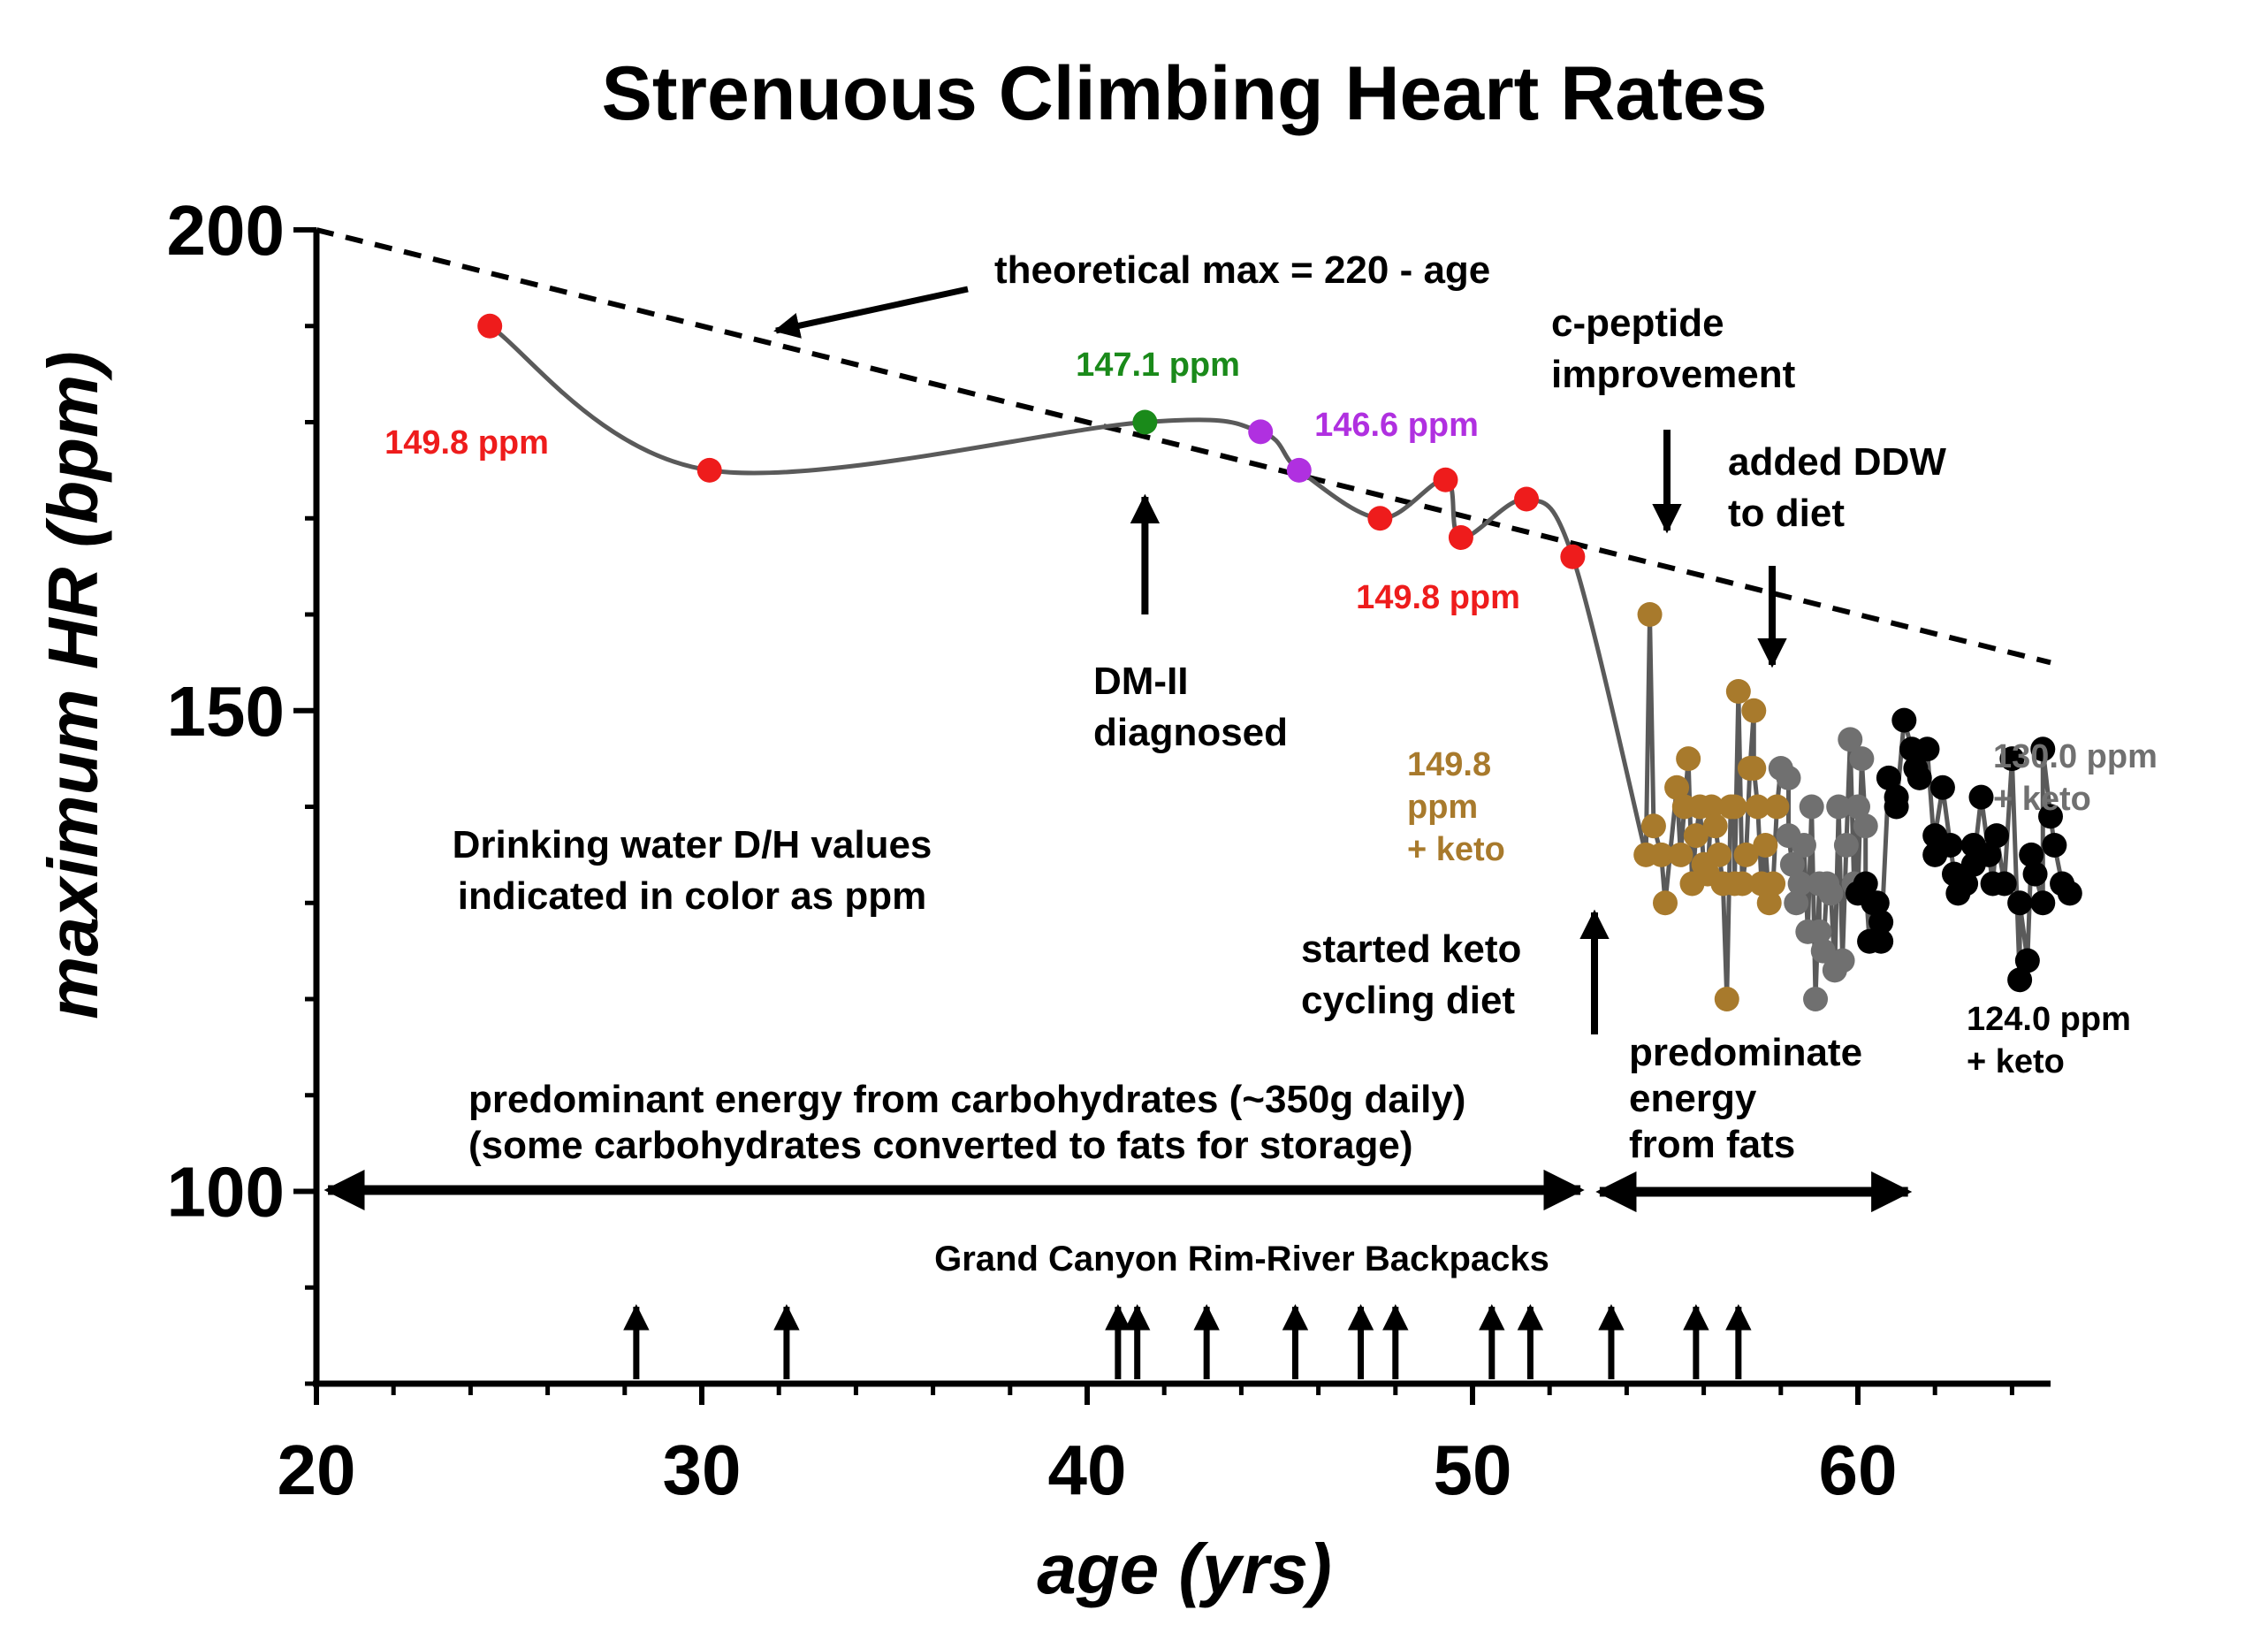 This screenshot has width=2268, height=1633. Describe the element at coordinates (1449, 765) in the screenshot. I see `ppm-brown-label: 149.8` at that location.